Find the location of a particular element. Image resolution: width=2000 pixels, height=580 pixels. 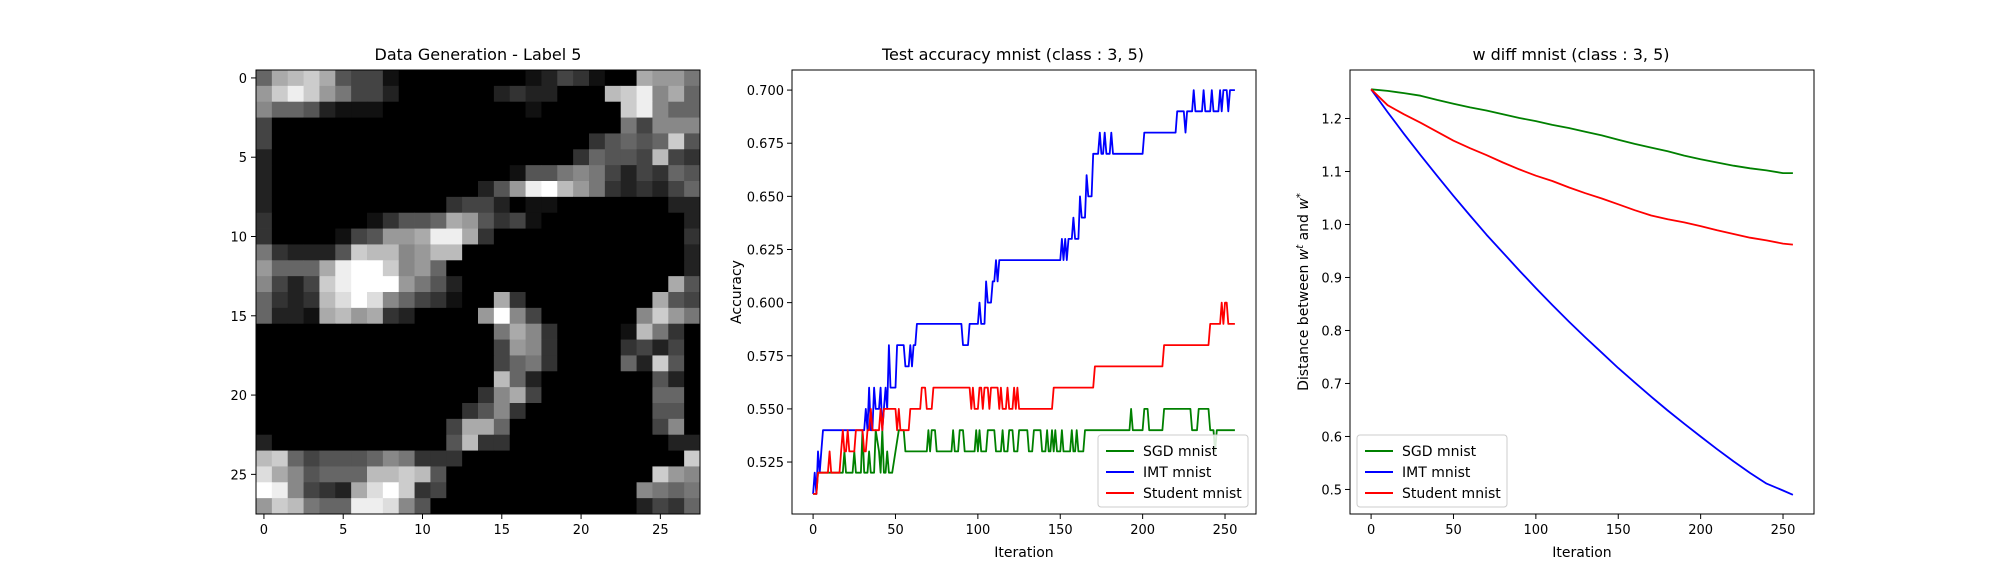

legend-label: SGD mnist is located at coordinates (1439, 452).